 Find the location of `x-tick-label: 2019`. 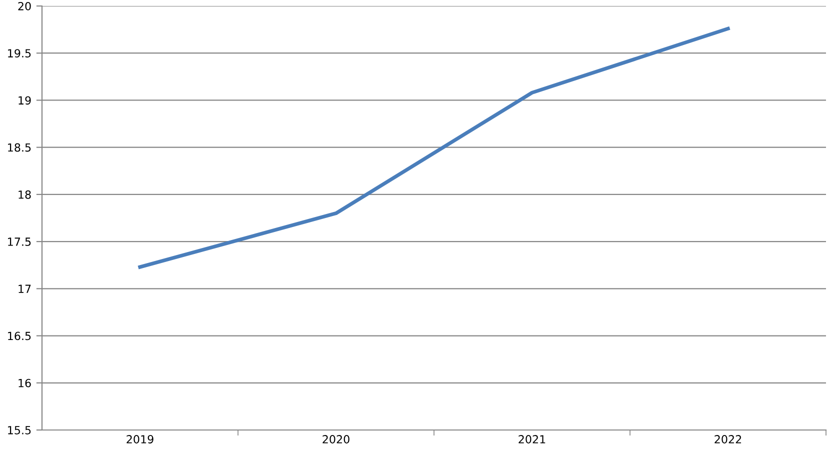

x-tick-label: 2019 is located at coordinates (140, 439).